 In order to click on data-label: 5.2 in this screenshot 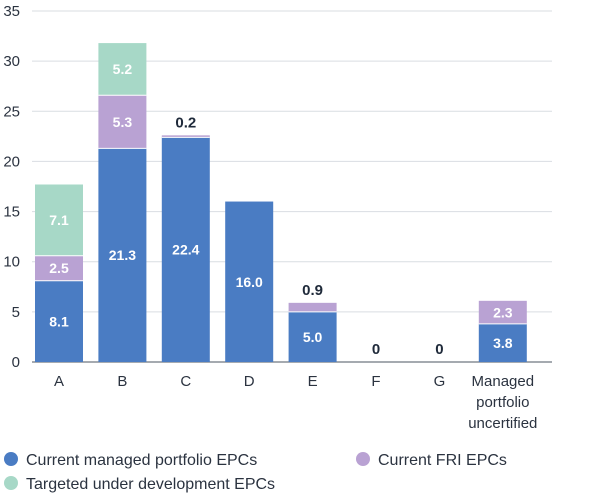, I will do `click(123, 69)`.